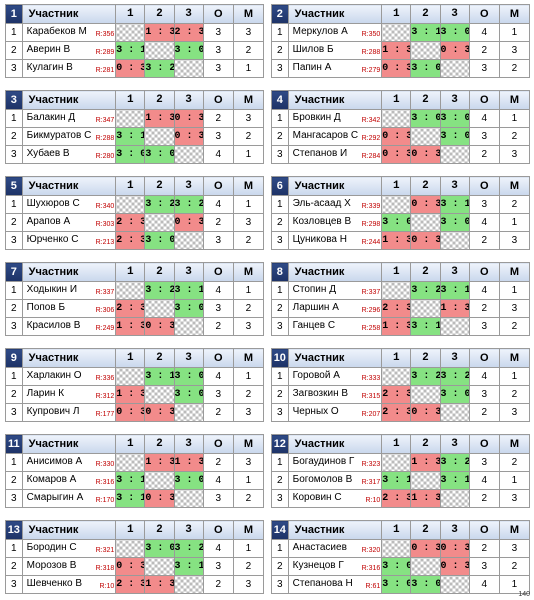 This screenshot has width=534, height=600. I want to click on player-name: Ганцев С, so click(314, 325).